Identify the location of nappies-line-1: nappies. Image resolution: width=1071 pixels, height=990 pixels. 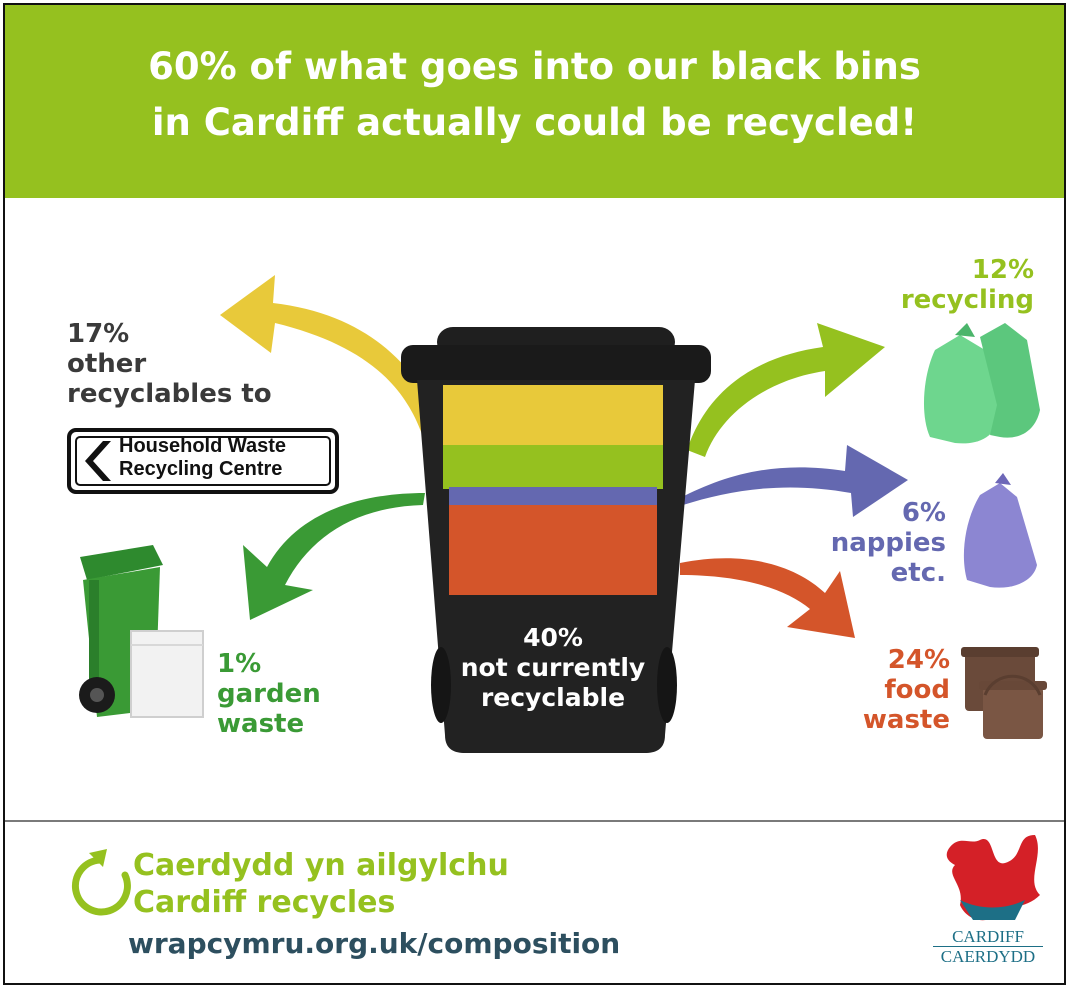
(888, 543).